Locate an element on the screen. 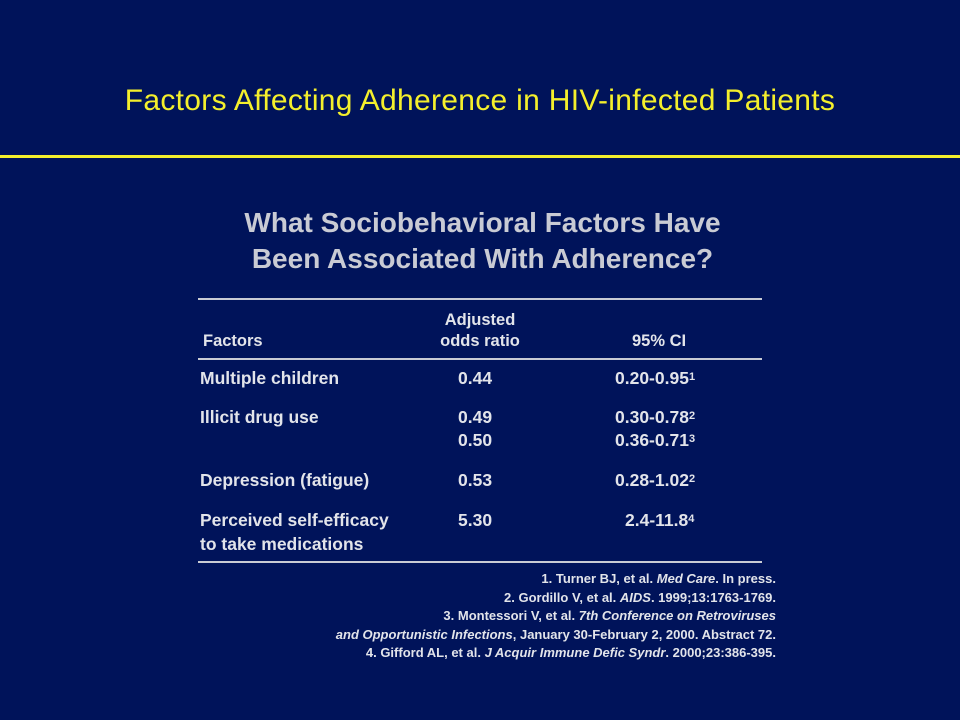 The height and width of the screenshot is (720, 960). factor-cell-line-2: to take medications is located at coordinates (282, 544).